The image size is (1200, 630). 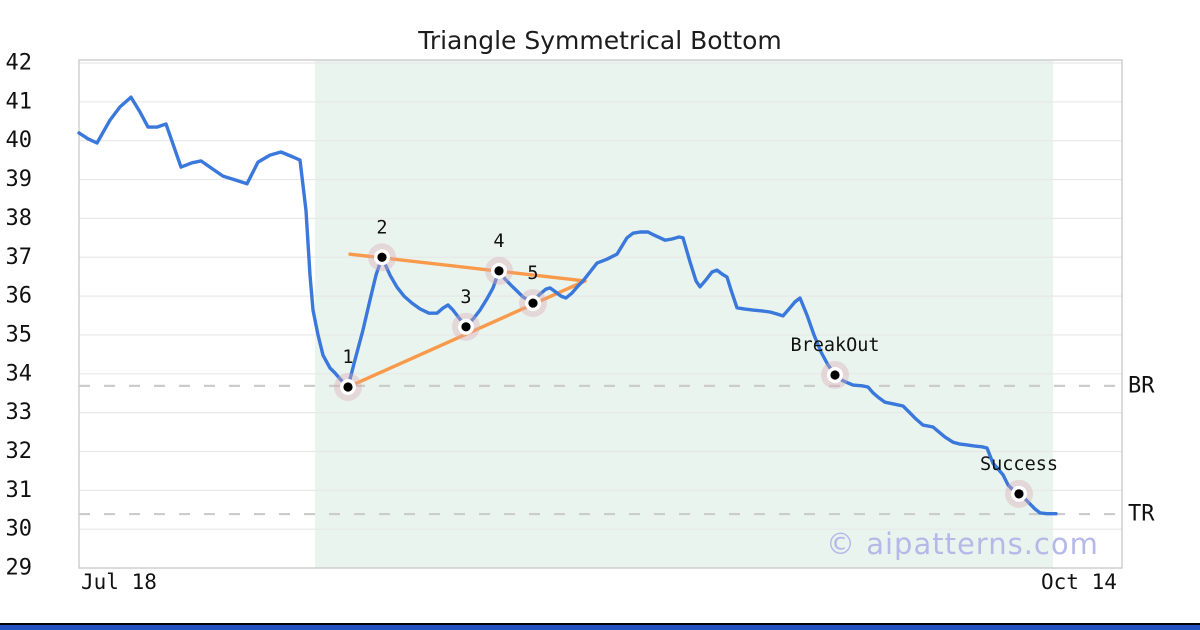 I want to click on y-tick-label: 37, so click(x=19, y=257).